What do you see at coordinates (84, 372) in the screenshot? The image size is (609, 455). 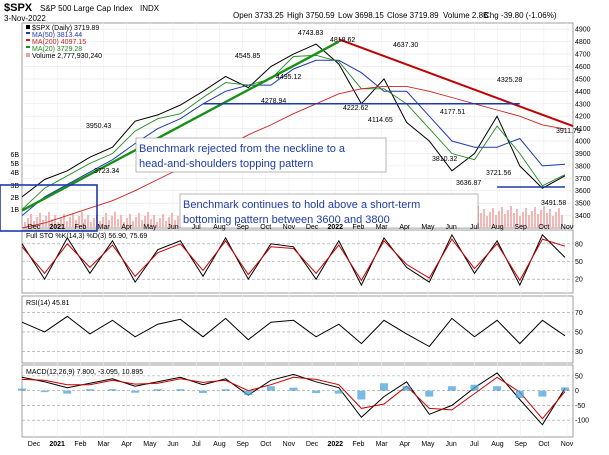 I see `macd-label: MACD(12,26,9) 7.800, -3.095, 10.895` at bounding box center [84, 372].